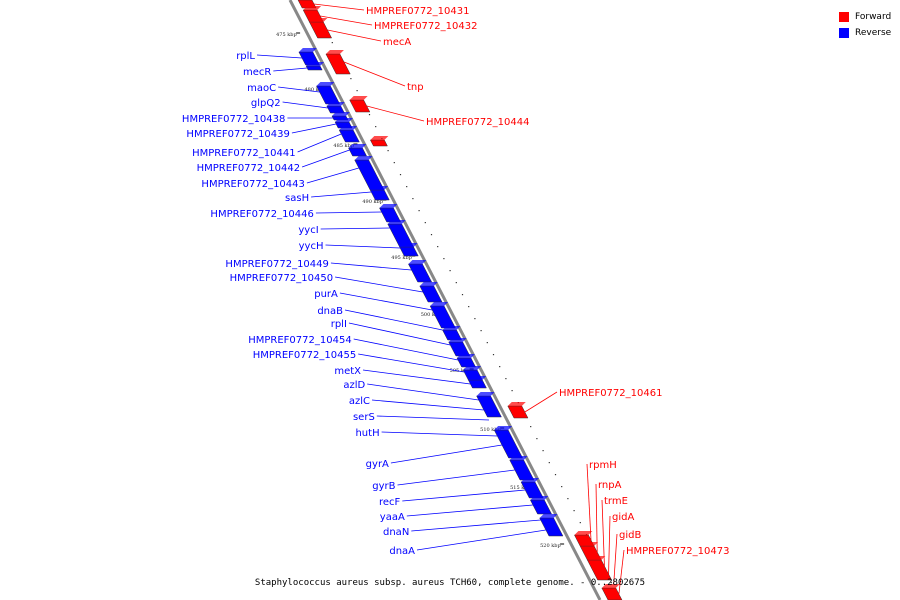  What do you see at coordinates (330, 311) in the screenshot?
I see `reverse-gene-label: dnaB` at bounding box center [330, 311].